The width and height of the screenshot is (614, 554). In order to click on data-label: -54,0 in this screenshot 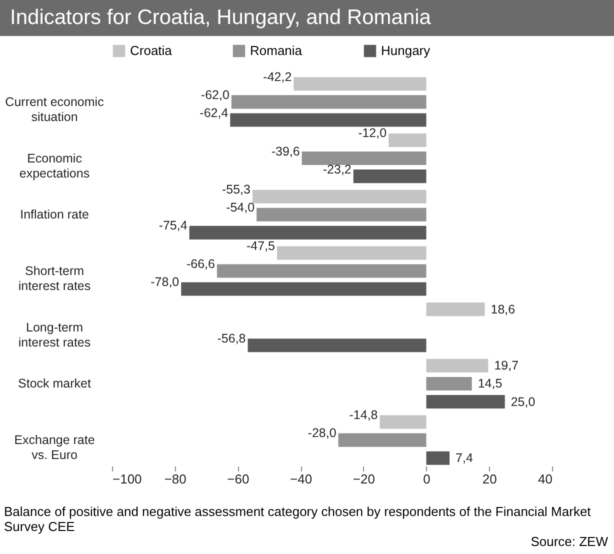, I will do `click(240, 207)`.